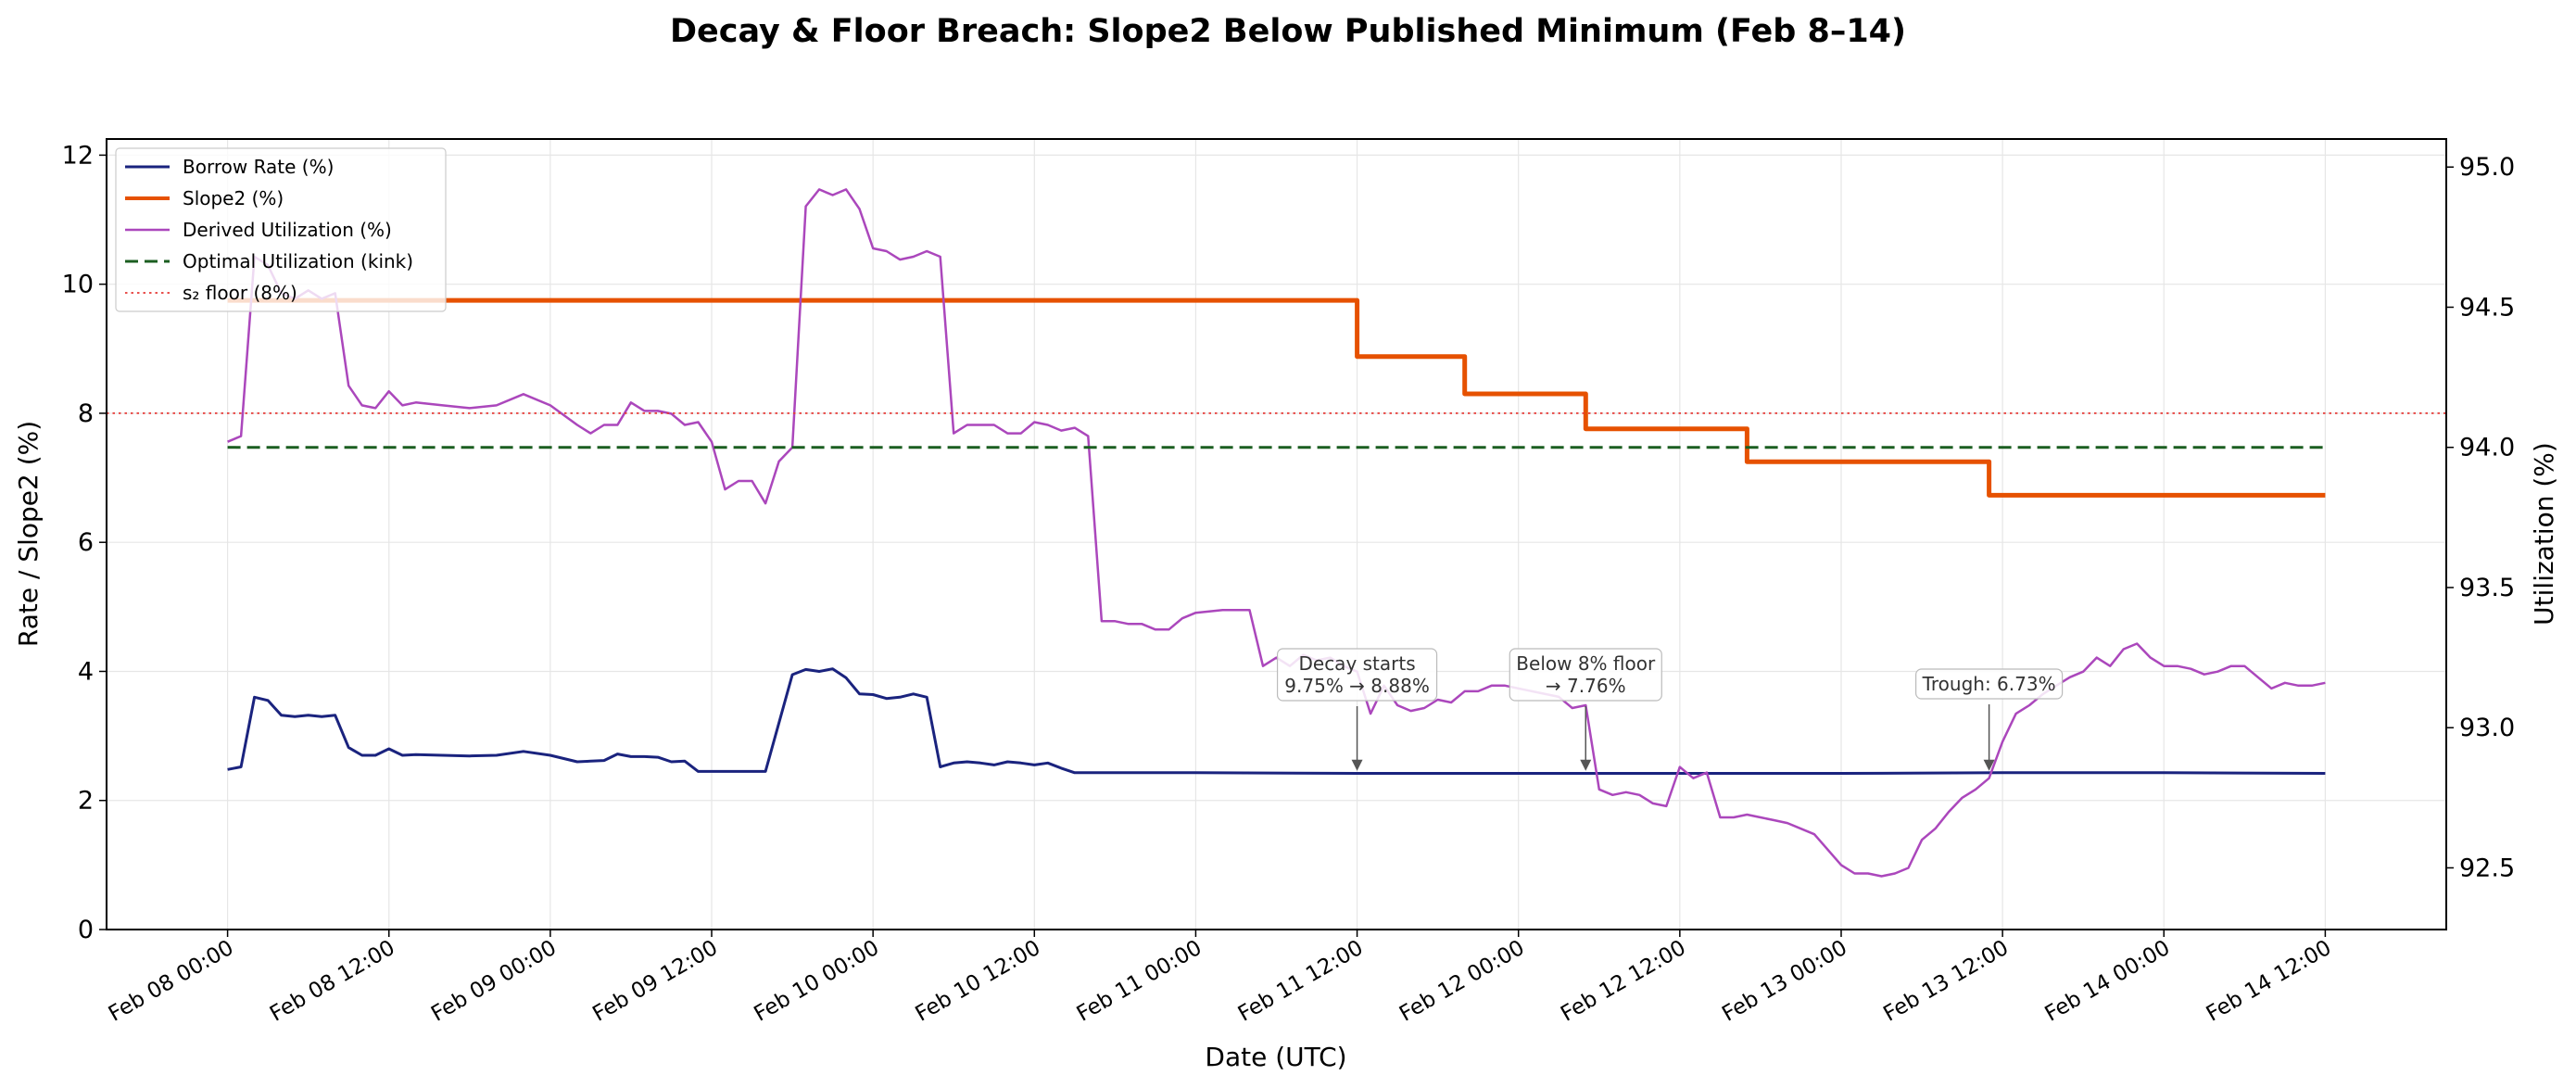  I want to click on legend-label: s₂ floor (8%), so click(240, 293).